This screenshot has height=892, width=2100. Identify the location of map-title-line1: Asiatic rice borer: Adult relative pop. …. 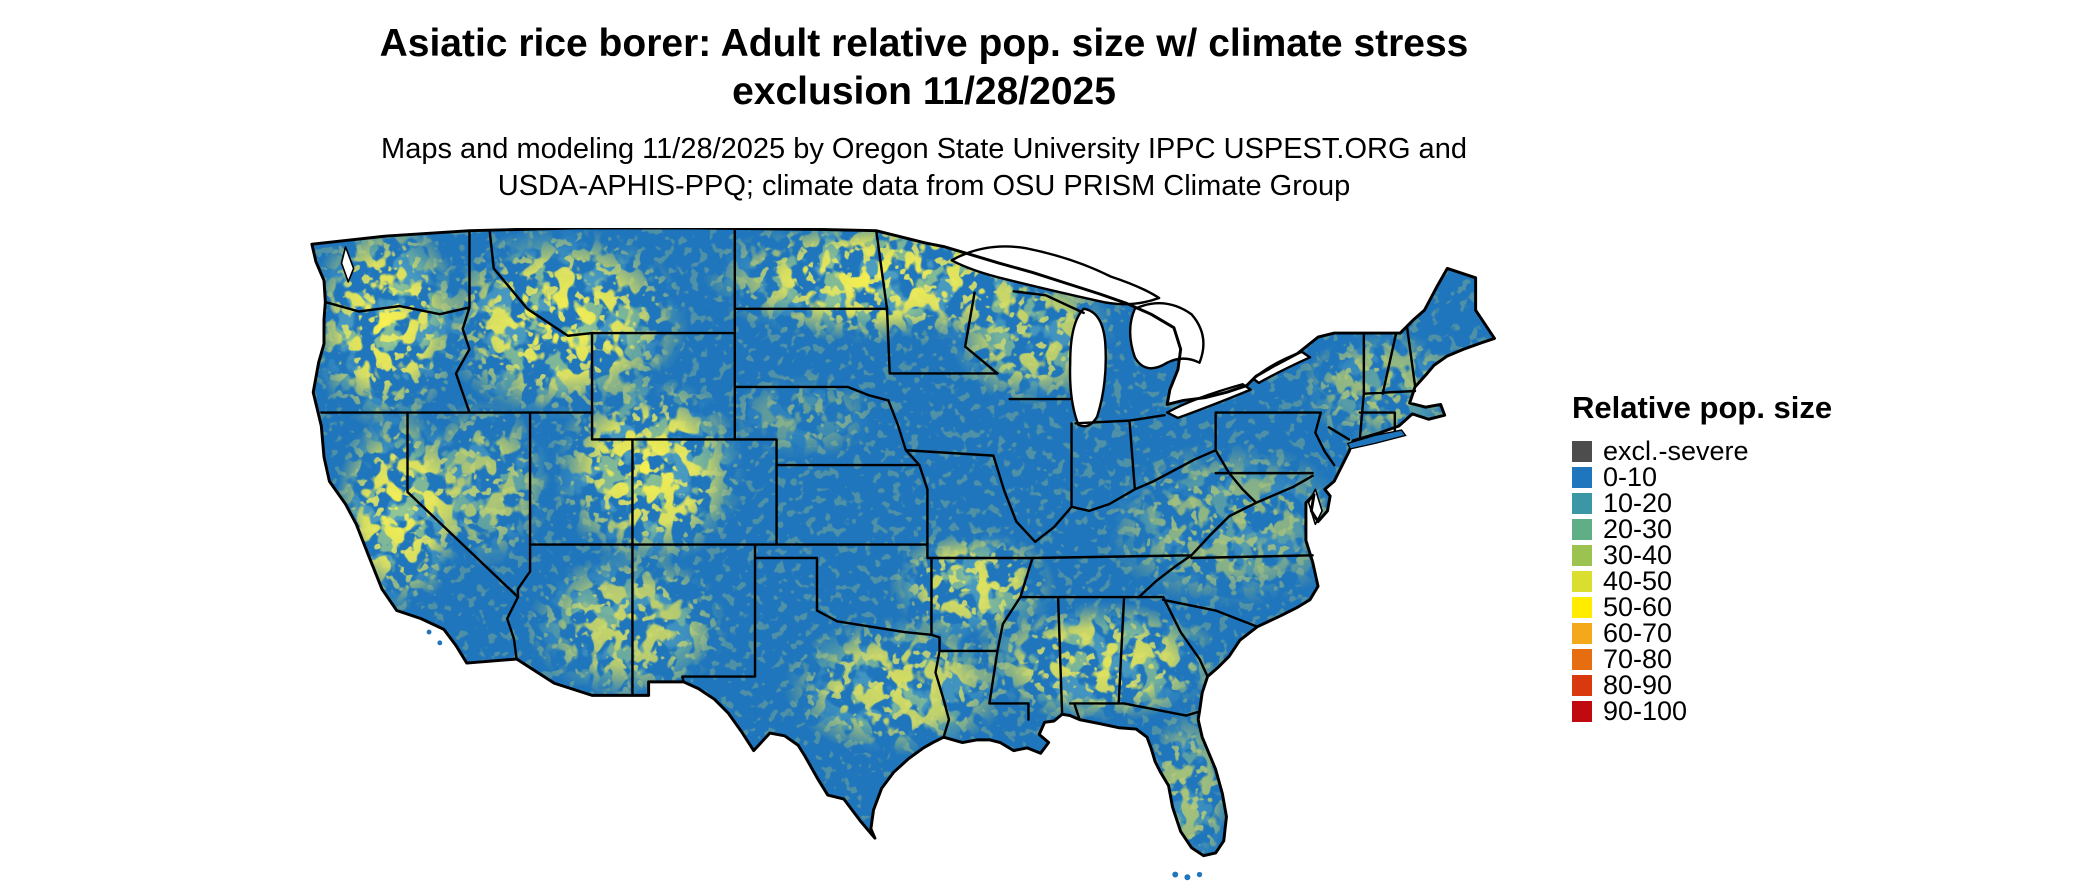
(924, 43).